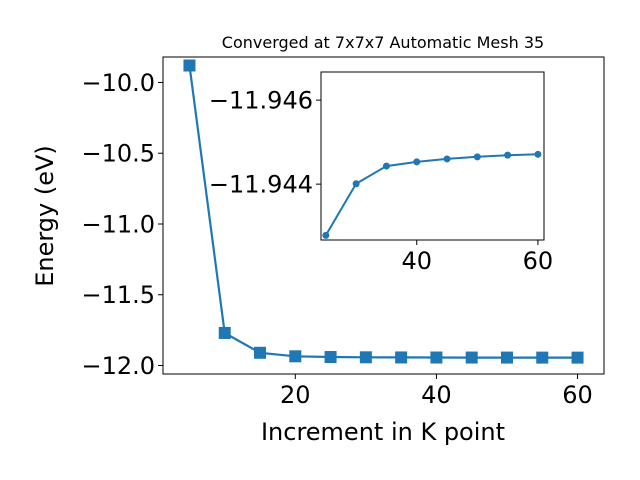 This screenshot has width=640, height=480. Describe the element at coordinates (118, 224) in the screenshot. I see `main-y-tick-label: −11.0` at that location.